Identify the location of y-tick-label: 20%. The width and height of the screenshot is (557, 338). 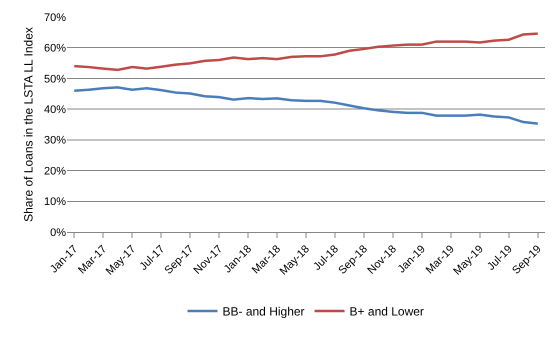
(55, 171).